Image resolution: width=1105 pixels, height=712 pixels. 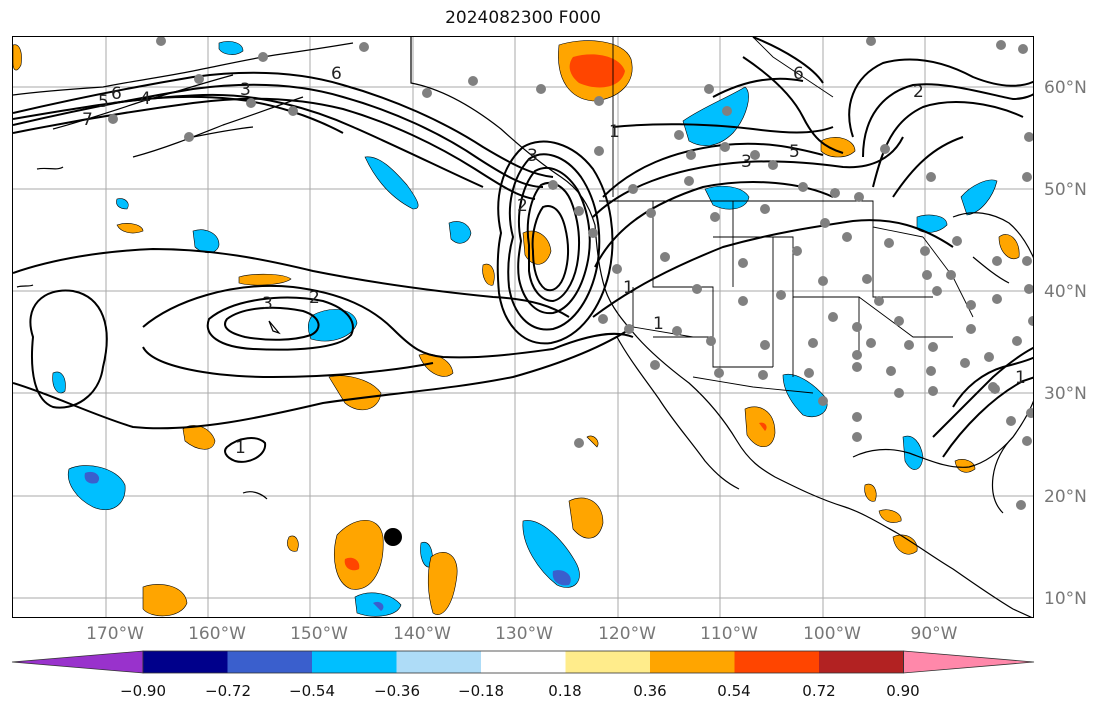 What do you see at coordinates (397, 691) in the screenshot?
I see `colorbar-tick-label: −0.36` at bounding box center [397, 691].